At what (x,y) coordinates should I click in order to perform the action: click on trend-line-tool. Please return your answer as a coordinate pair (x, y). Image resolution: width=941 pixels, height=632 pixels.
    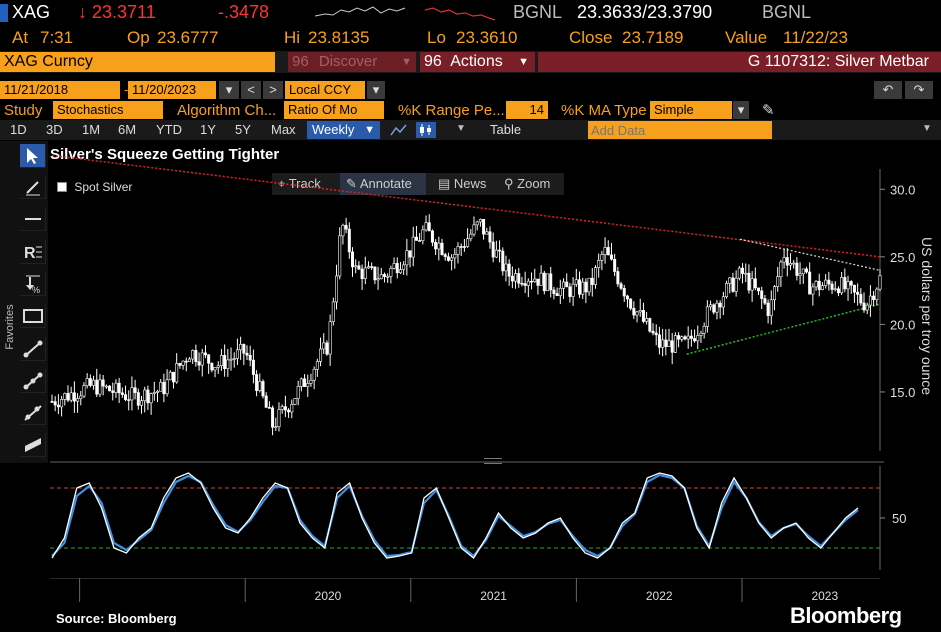
    Looking at the image, I should click on (33, 349).